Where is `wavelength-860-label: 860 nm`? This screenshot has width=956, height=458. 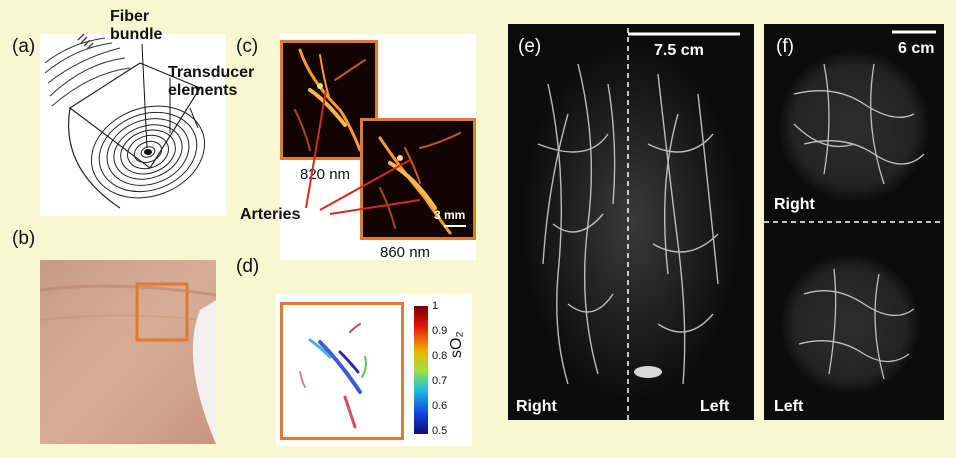 wavelength-860-label: 860 nm is located at coordinates (405, 252).